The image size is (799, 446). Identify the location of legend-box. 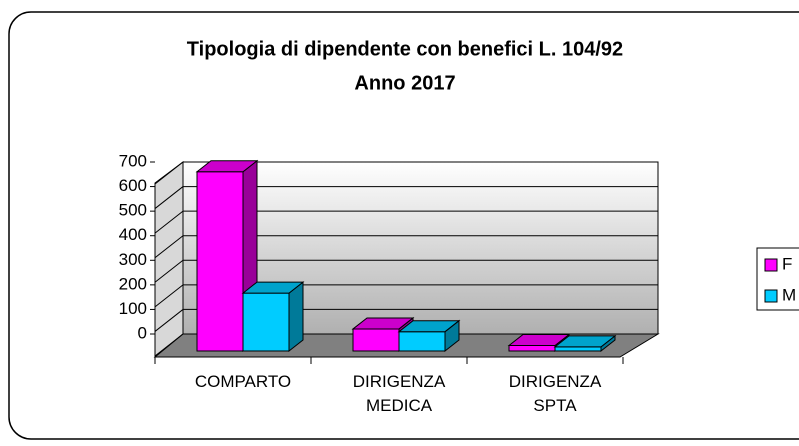
(777, 279).